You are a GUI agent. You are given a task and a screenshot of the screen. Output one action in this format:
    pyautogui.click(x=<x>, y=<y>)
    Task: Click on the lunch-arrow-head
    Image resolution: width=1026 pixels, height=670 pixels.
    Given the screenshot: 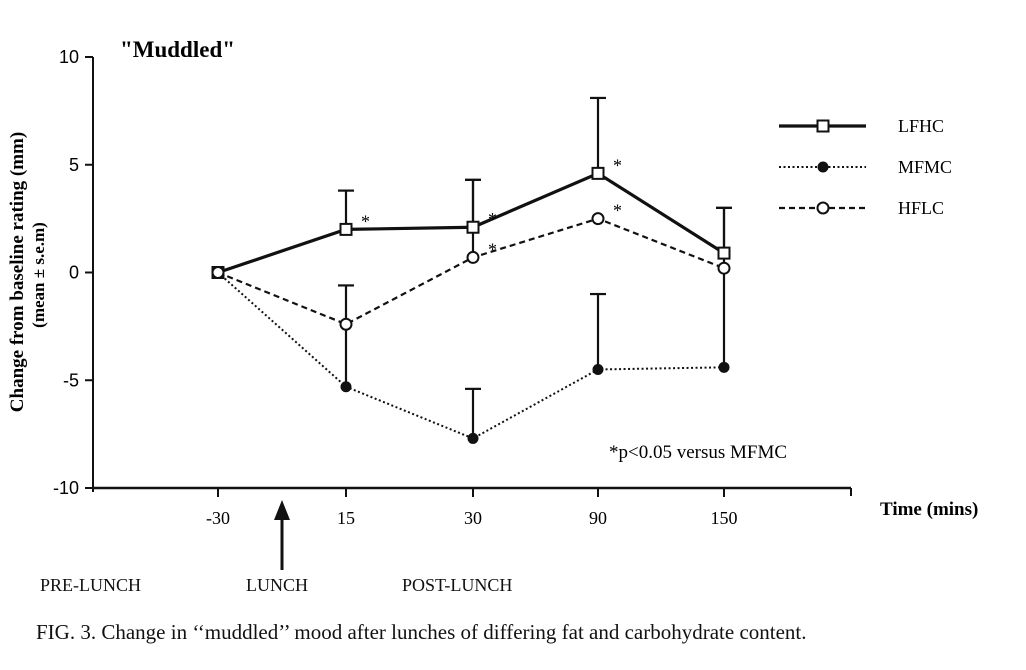 What is the action you would take?
    pyautogui.click(x=282, y=510)
    